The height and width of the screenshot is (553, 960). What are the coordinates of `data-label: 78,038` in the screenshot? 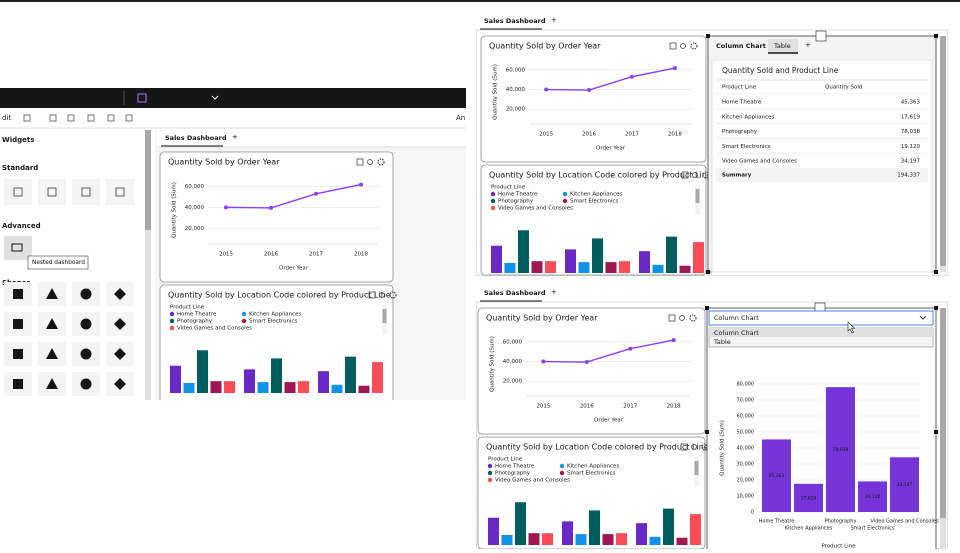 It's located at (841, 450).